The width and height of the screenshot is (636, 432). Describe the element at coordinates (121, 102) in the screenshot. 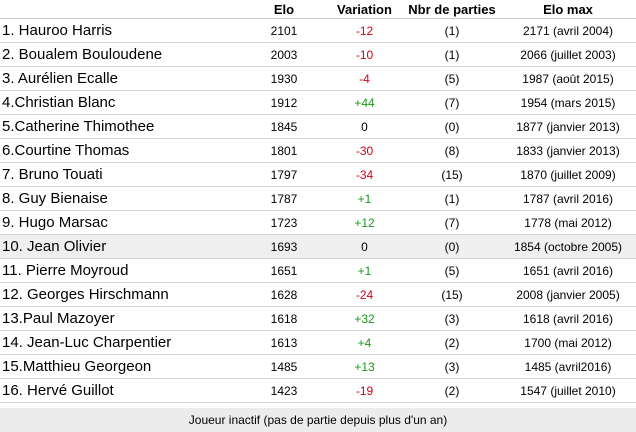

I see `player-name: 4.Christian Blanc` at that location.